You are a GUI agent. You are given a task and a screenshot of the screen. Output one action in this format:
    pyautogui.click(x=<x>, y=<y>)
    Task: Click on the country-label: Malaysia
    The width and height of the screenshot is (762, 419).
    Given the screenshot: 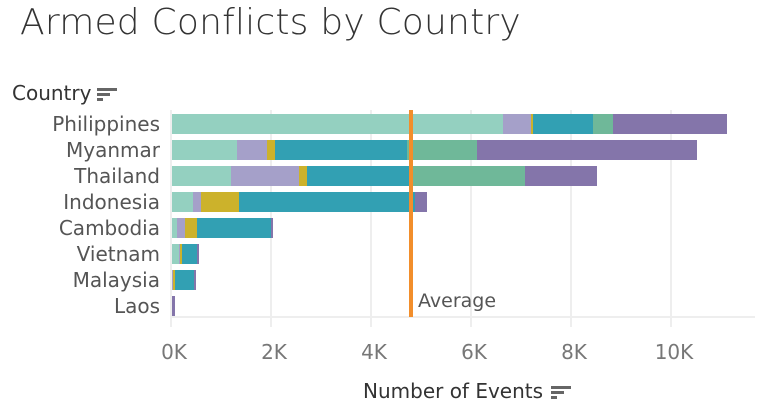 What is the action you would take?
    pyautogui.click(x=116, y=280)
    